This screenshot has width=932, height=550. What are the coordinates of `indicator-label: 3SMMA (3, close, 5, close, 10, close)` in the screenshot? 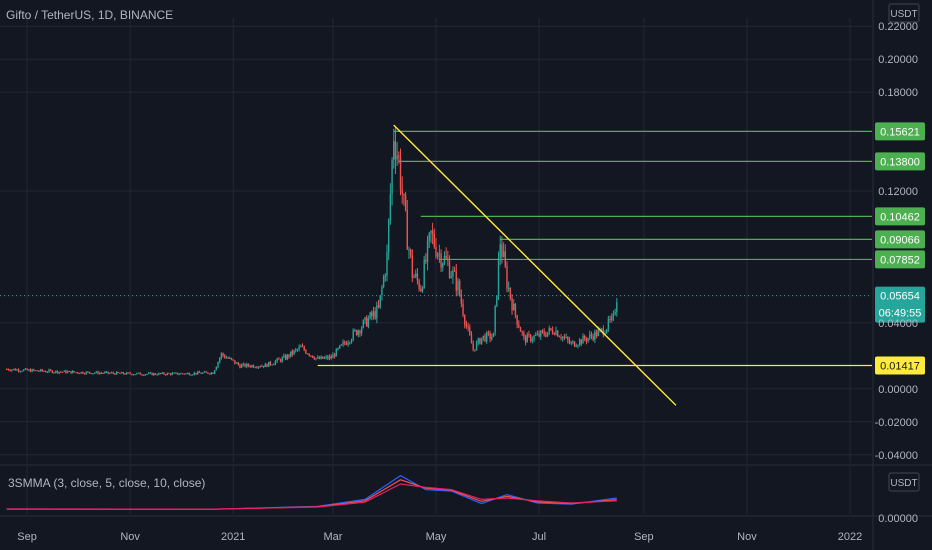 It's located at (107, 483).